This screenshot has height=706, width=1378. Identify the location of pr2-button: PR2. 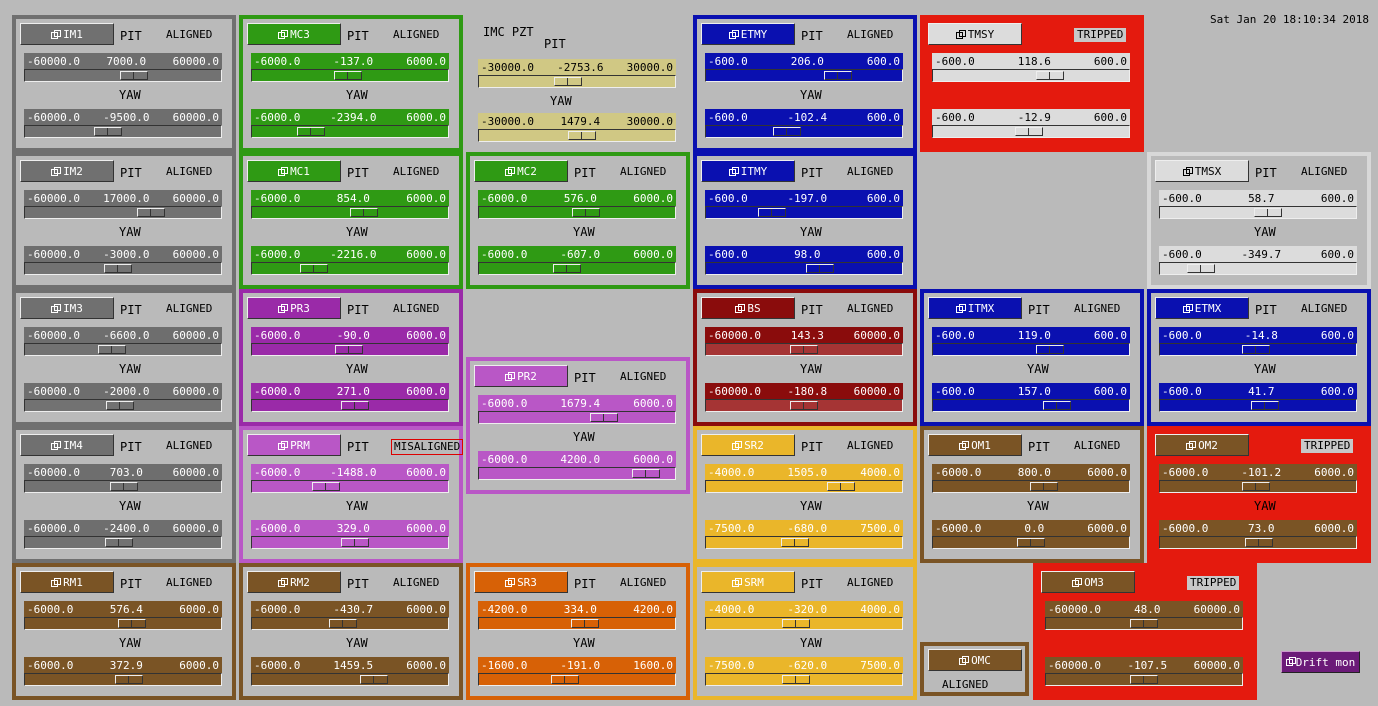
(521, 376).